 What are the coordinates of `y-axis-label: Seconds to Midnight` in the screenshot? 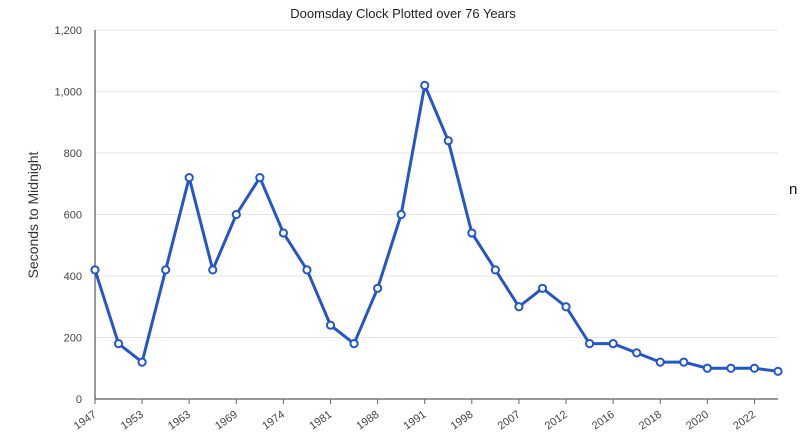 It's located at (33, 214).